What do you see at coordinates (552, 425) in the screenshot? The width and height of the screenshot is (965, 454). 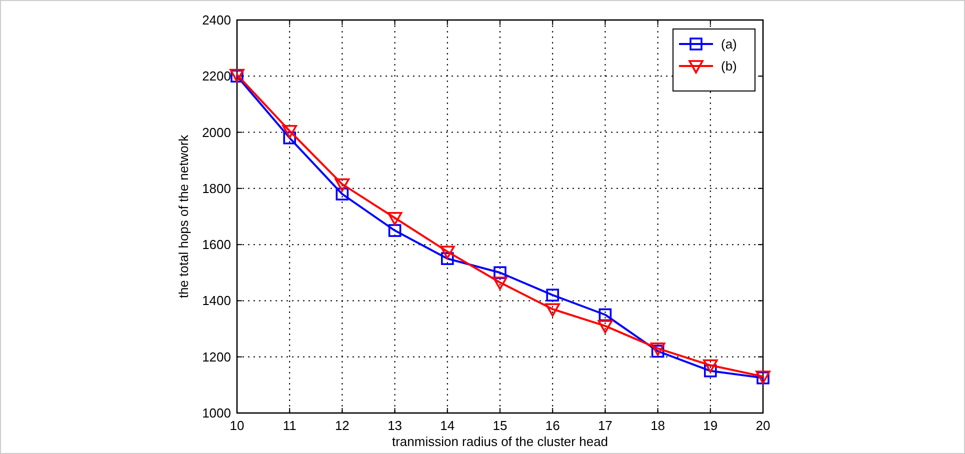 I see `x-tick-label: 16` at bounding box center [552, 425].